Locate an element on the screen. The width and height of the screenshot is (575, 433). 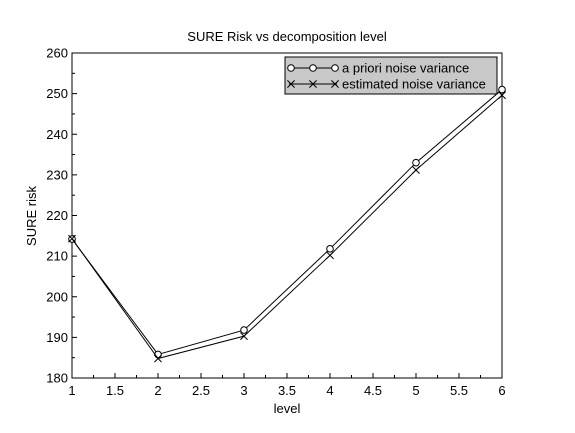
legend-label-estimated: estimated noise variance is located at coordinates (414, 84).